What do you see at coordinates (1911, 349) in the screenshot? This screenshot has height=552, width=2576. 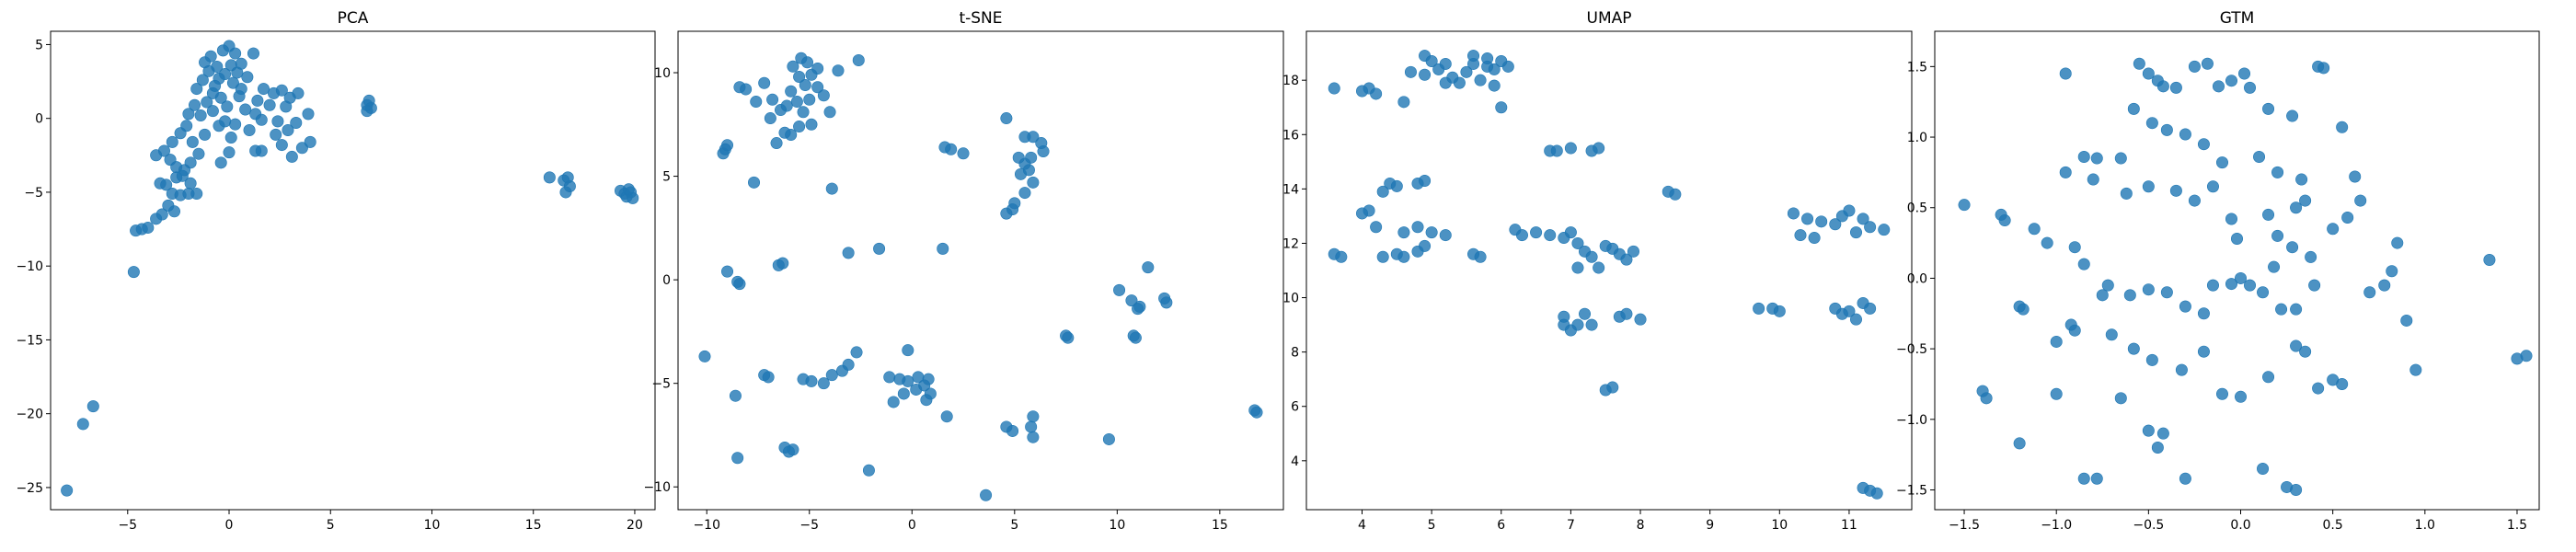 I see `y-tick-label: −0.5` at bounding box center [1911, 349].